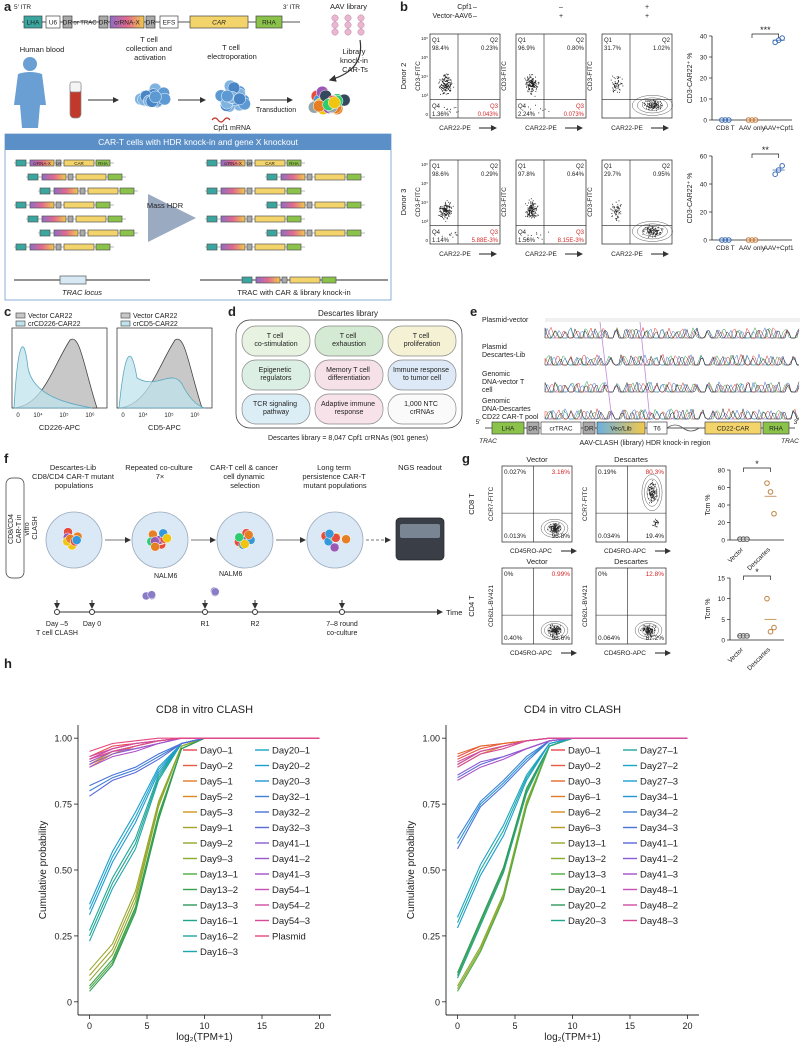  I want to click on quadrant-name: Q1, so click(608, 167).